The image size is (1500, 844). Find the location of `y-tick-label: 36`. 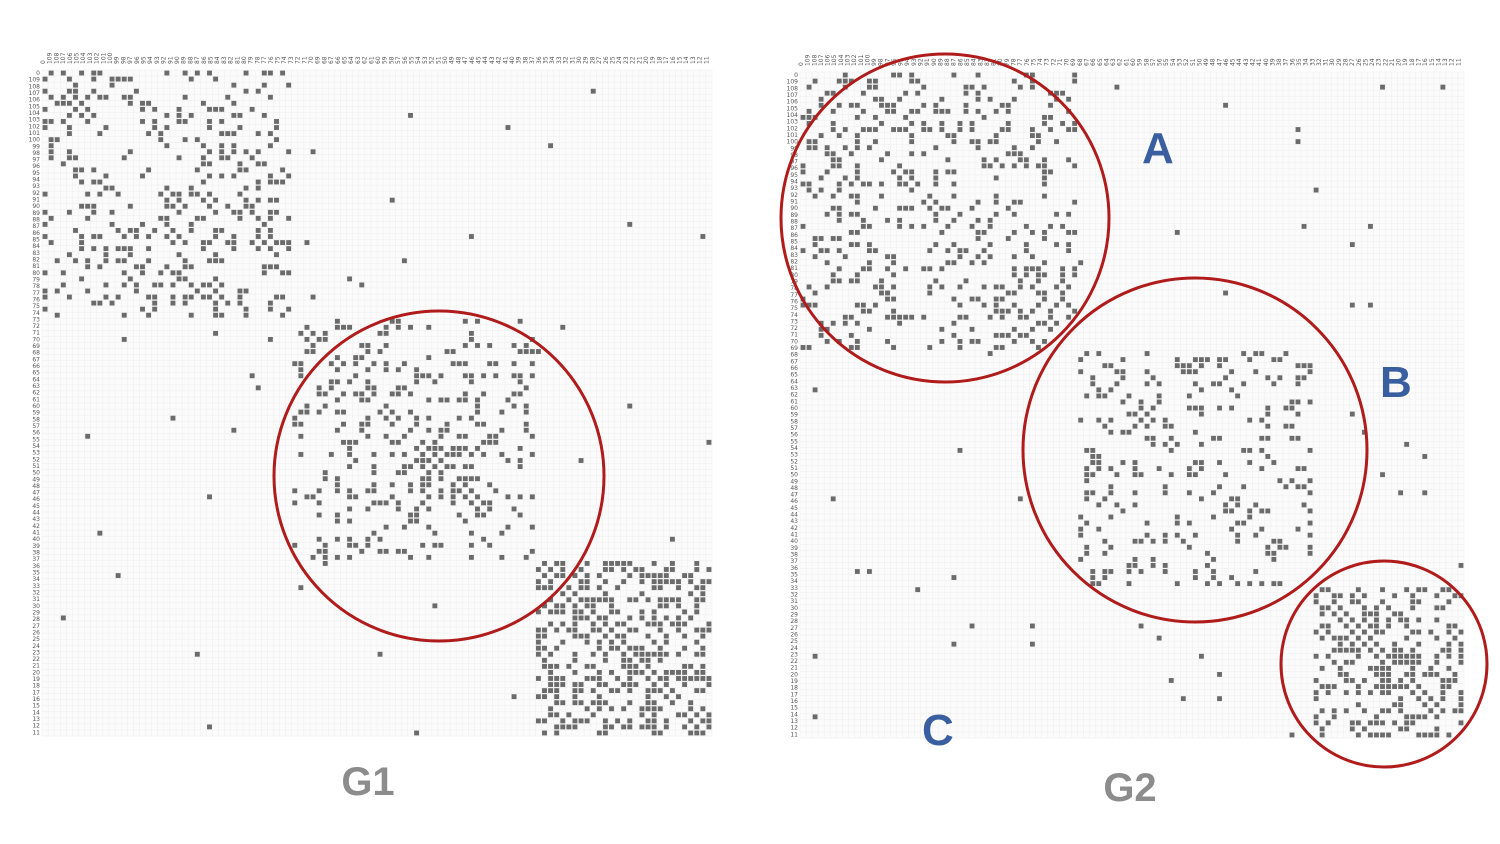

y-tick-label: 36 is located at coordinates (36, 566).